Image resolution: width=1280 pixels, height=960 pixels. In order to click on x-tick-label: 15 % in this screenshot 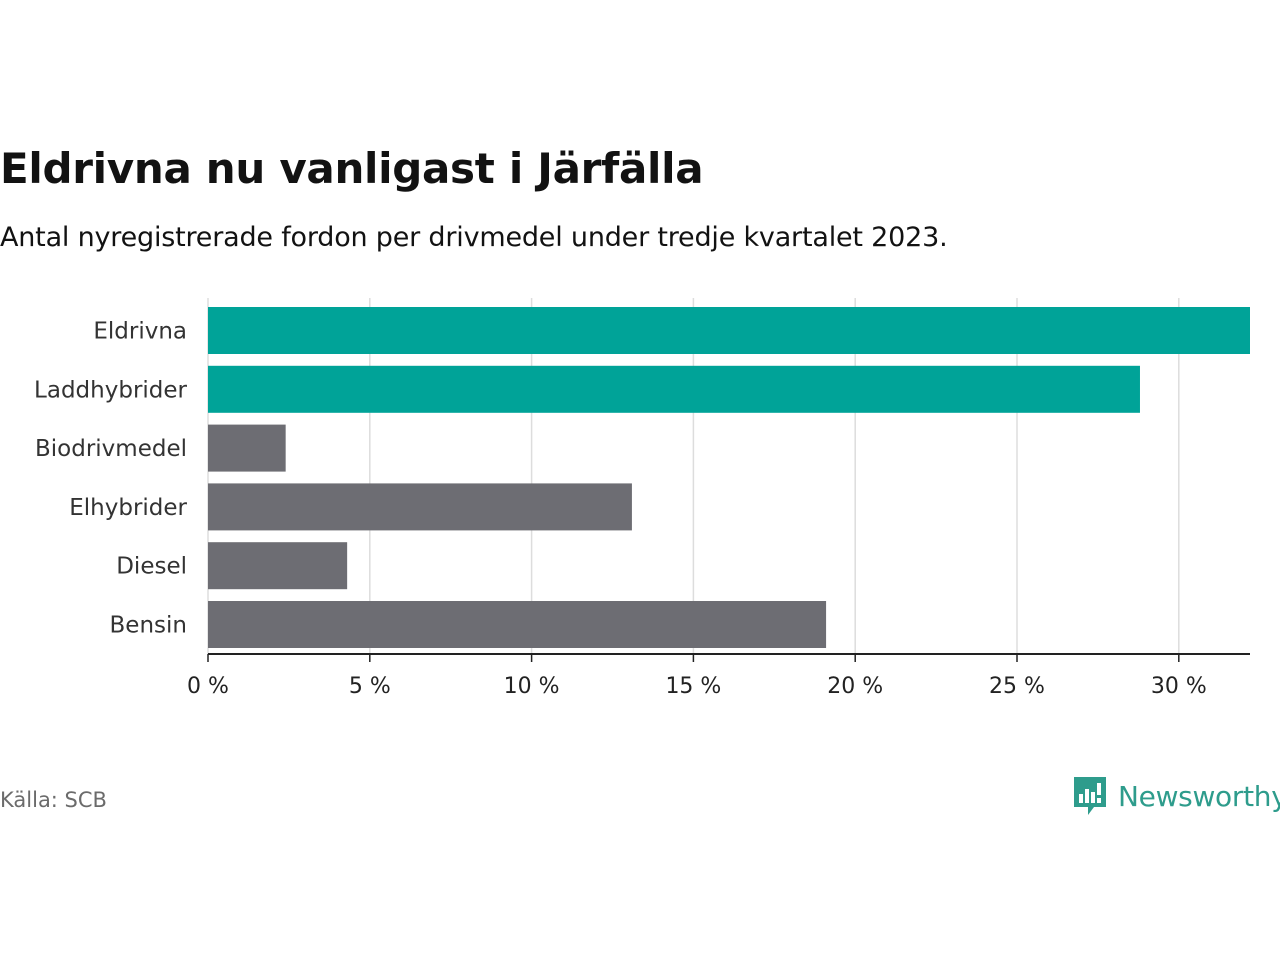, I will do `click(693, 686)`.